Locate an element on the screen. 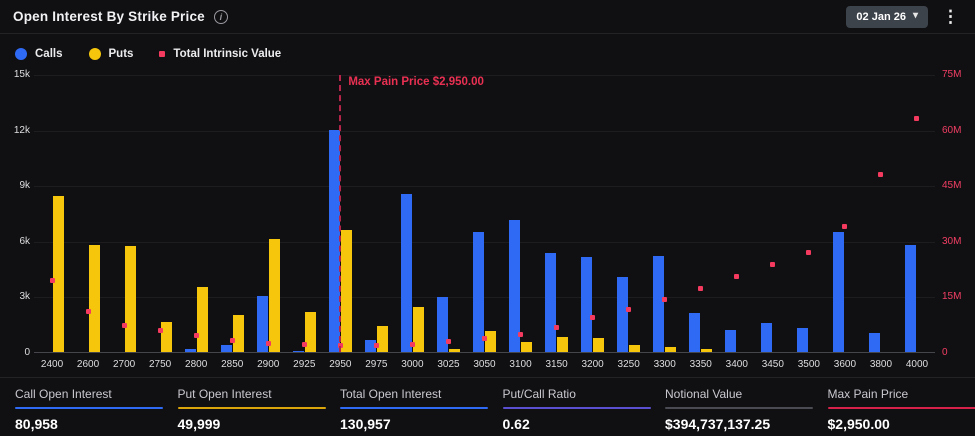 The height and width of the screenshot is (436, 975). right-axis-tick: 0 is located at coordinates (945, 352).